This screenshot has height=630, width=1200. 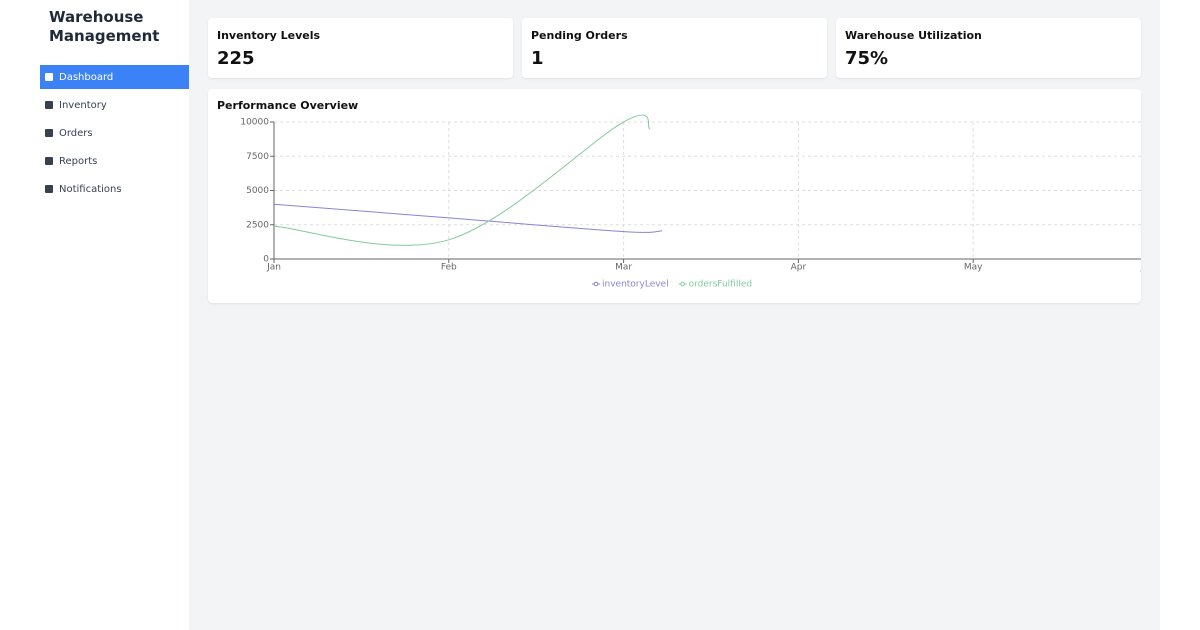 I want to click on y-tick-label: 0, so click(x=266, y=260).